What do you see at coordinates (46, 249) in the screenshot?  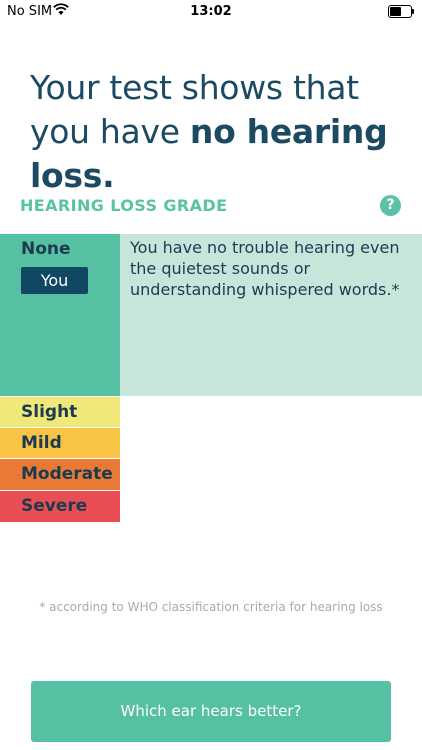 I see `grade-none-label: None` at bounding box center [46, 249].